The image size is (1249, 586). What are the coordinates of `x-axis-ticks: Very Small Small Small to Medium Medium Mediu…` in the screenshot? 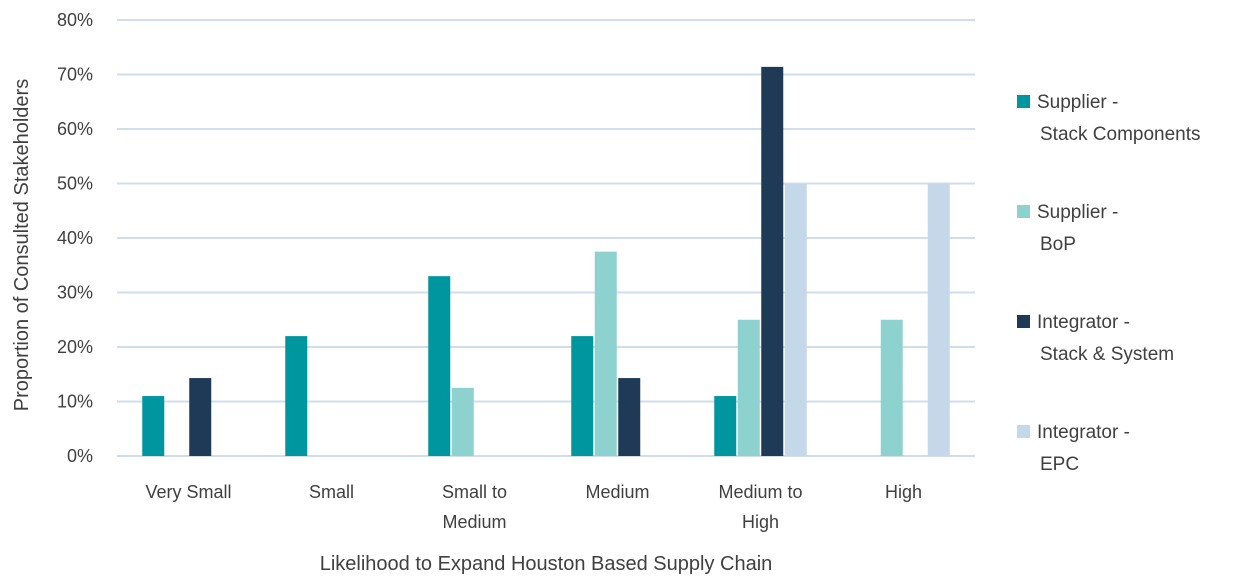 It's located at (533, 507).